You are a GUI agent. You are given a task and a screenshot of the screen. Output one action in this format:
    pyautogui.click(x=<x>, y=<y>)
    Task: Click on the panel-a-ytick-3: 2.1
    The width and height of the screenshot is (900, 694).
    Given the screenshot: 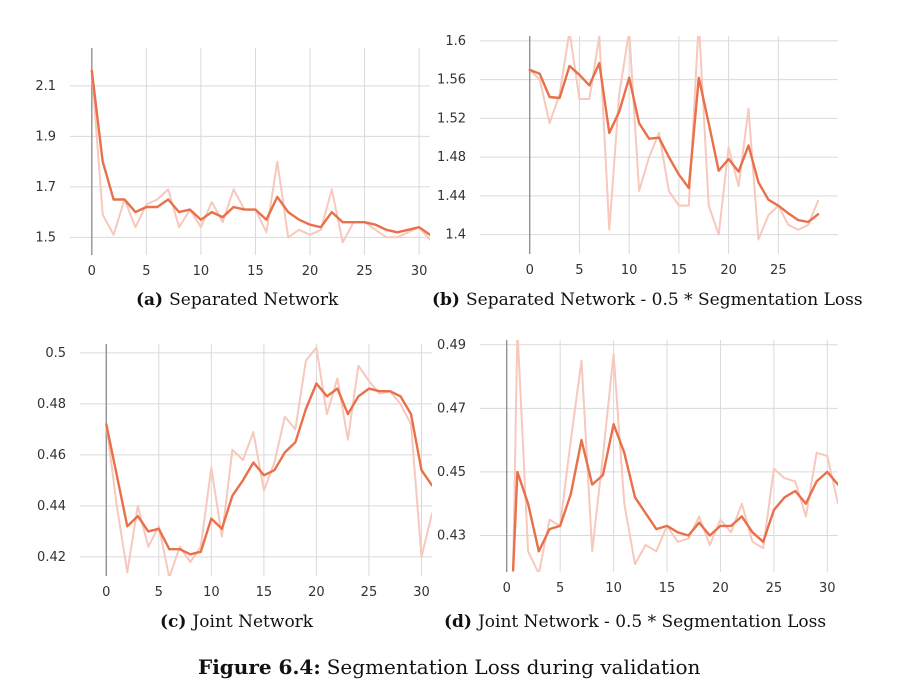 What is the action you would take?
    pyautogui.click(x=45, y=86)
    